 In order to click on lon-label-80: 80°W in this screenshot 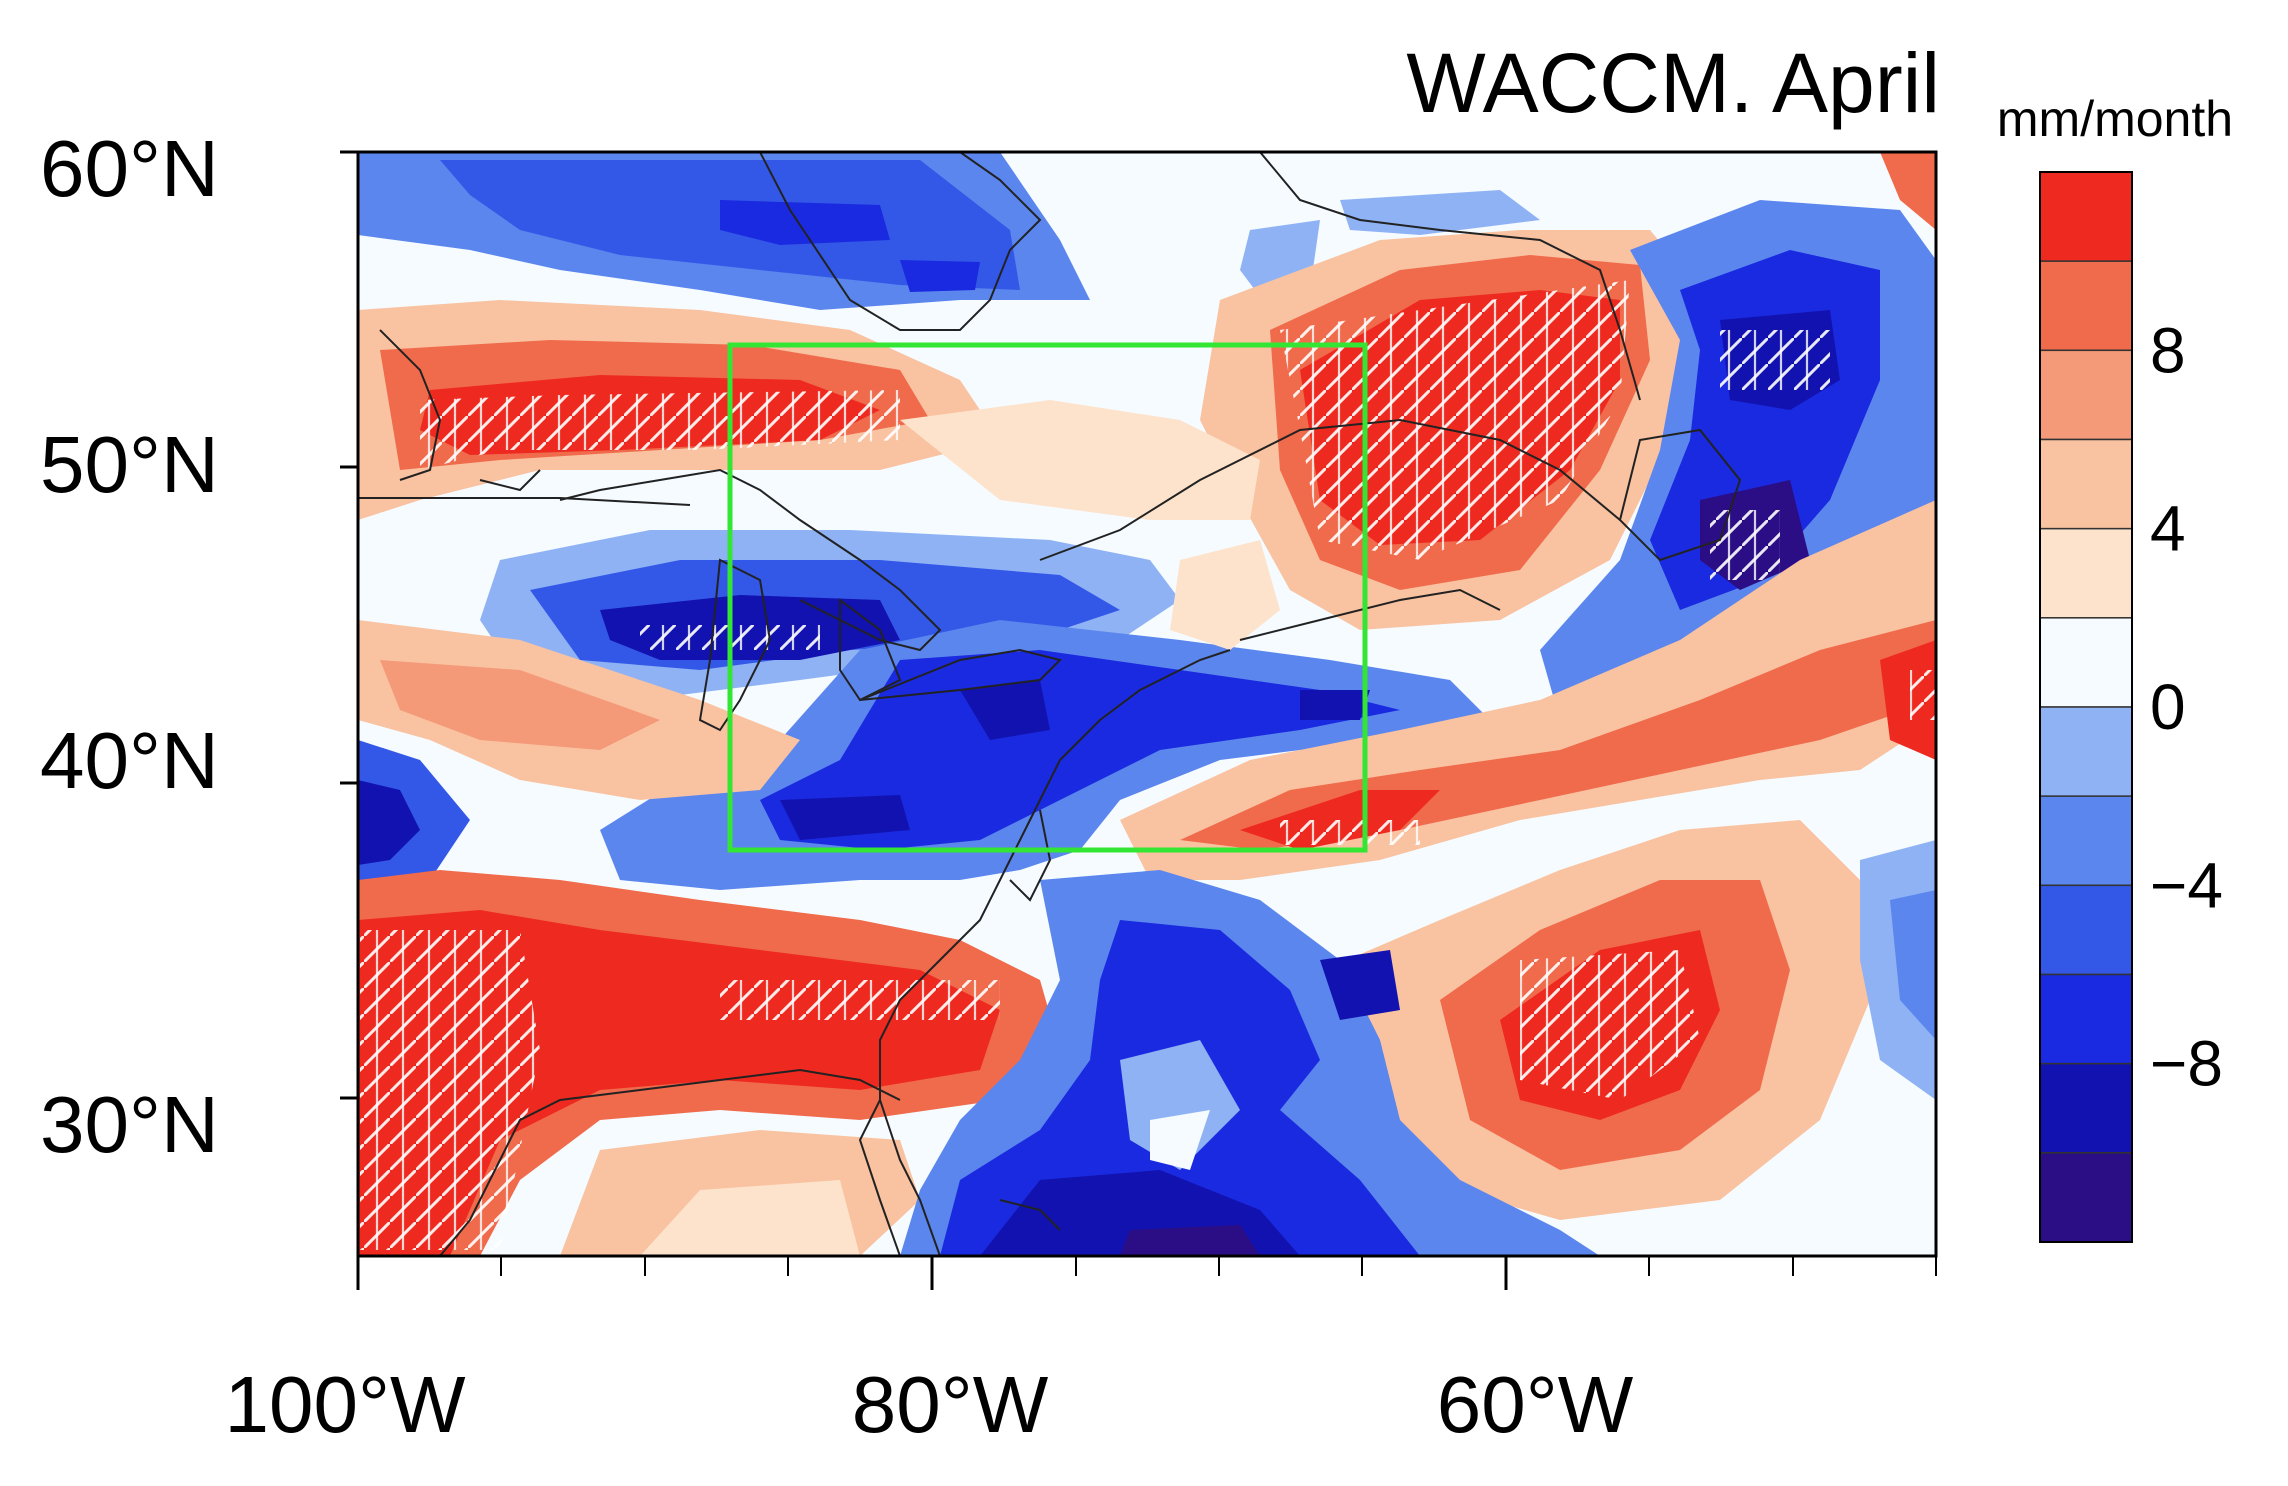, I will do `click(950, 1404)`.